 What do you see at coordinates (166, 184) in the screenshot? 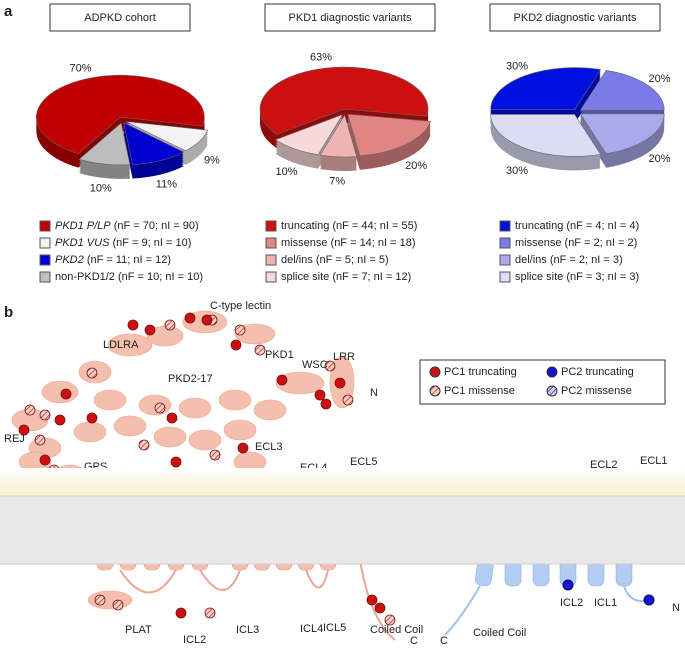
I see `value-label: 11%` at bounding box center [166, 184].